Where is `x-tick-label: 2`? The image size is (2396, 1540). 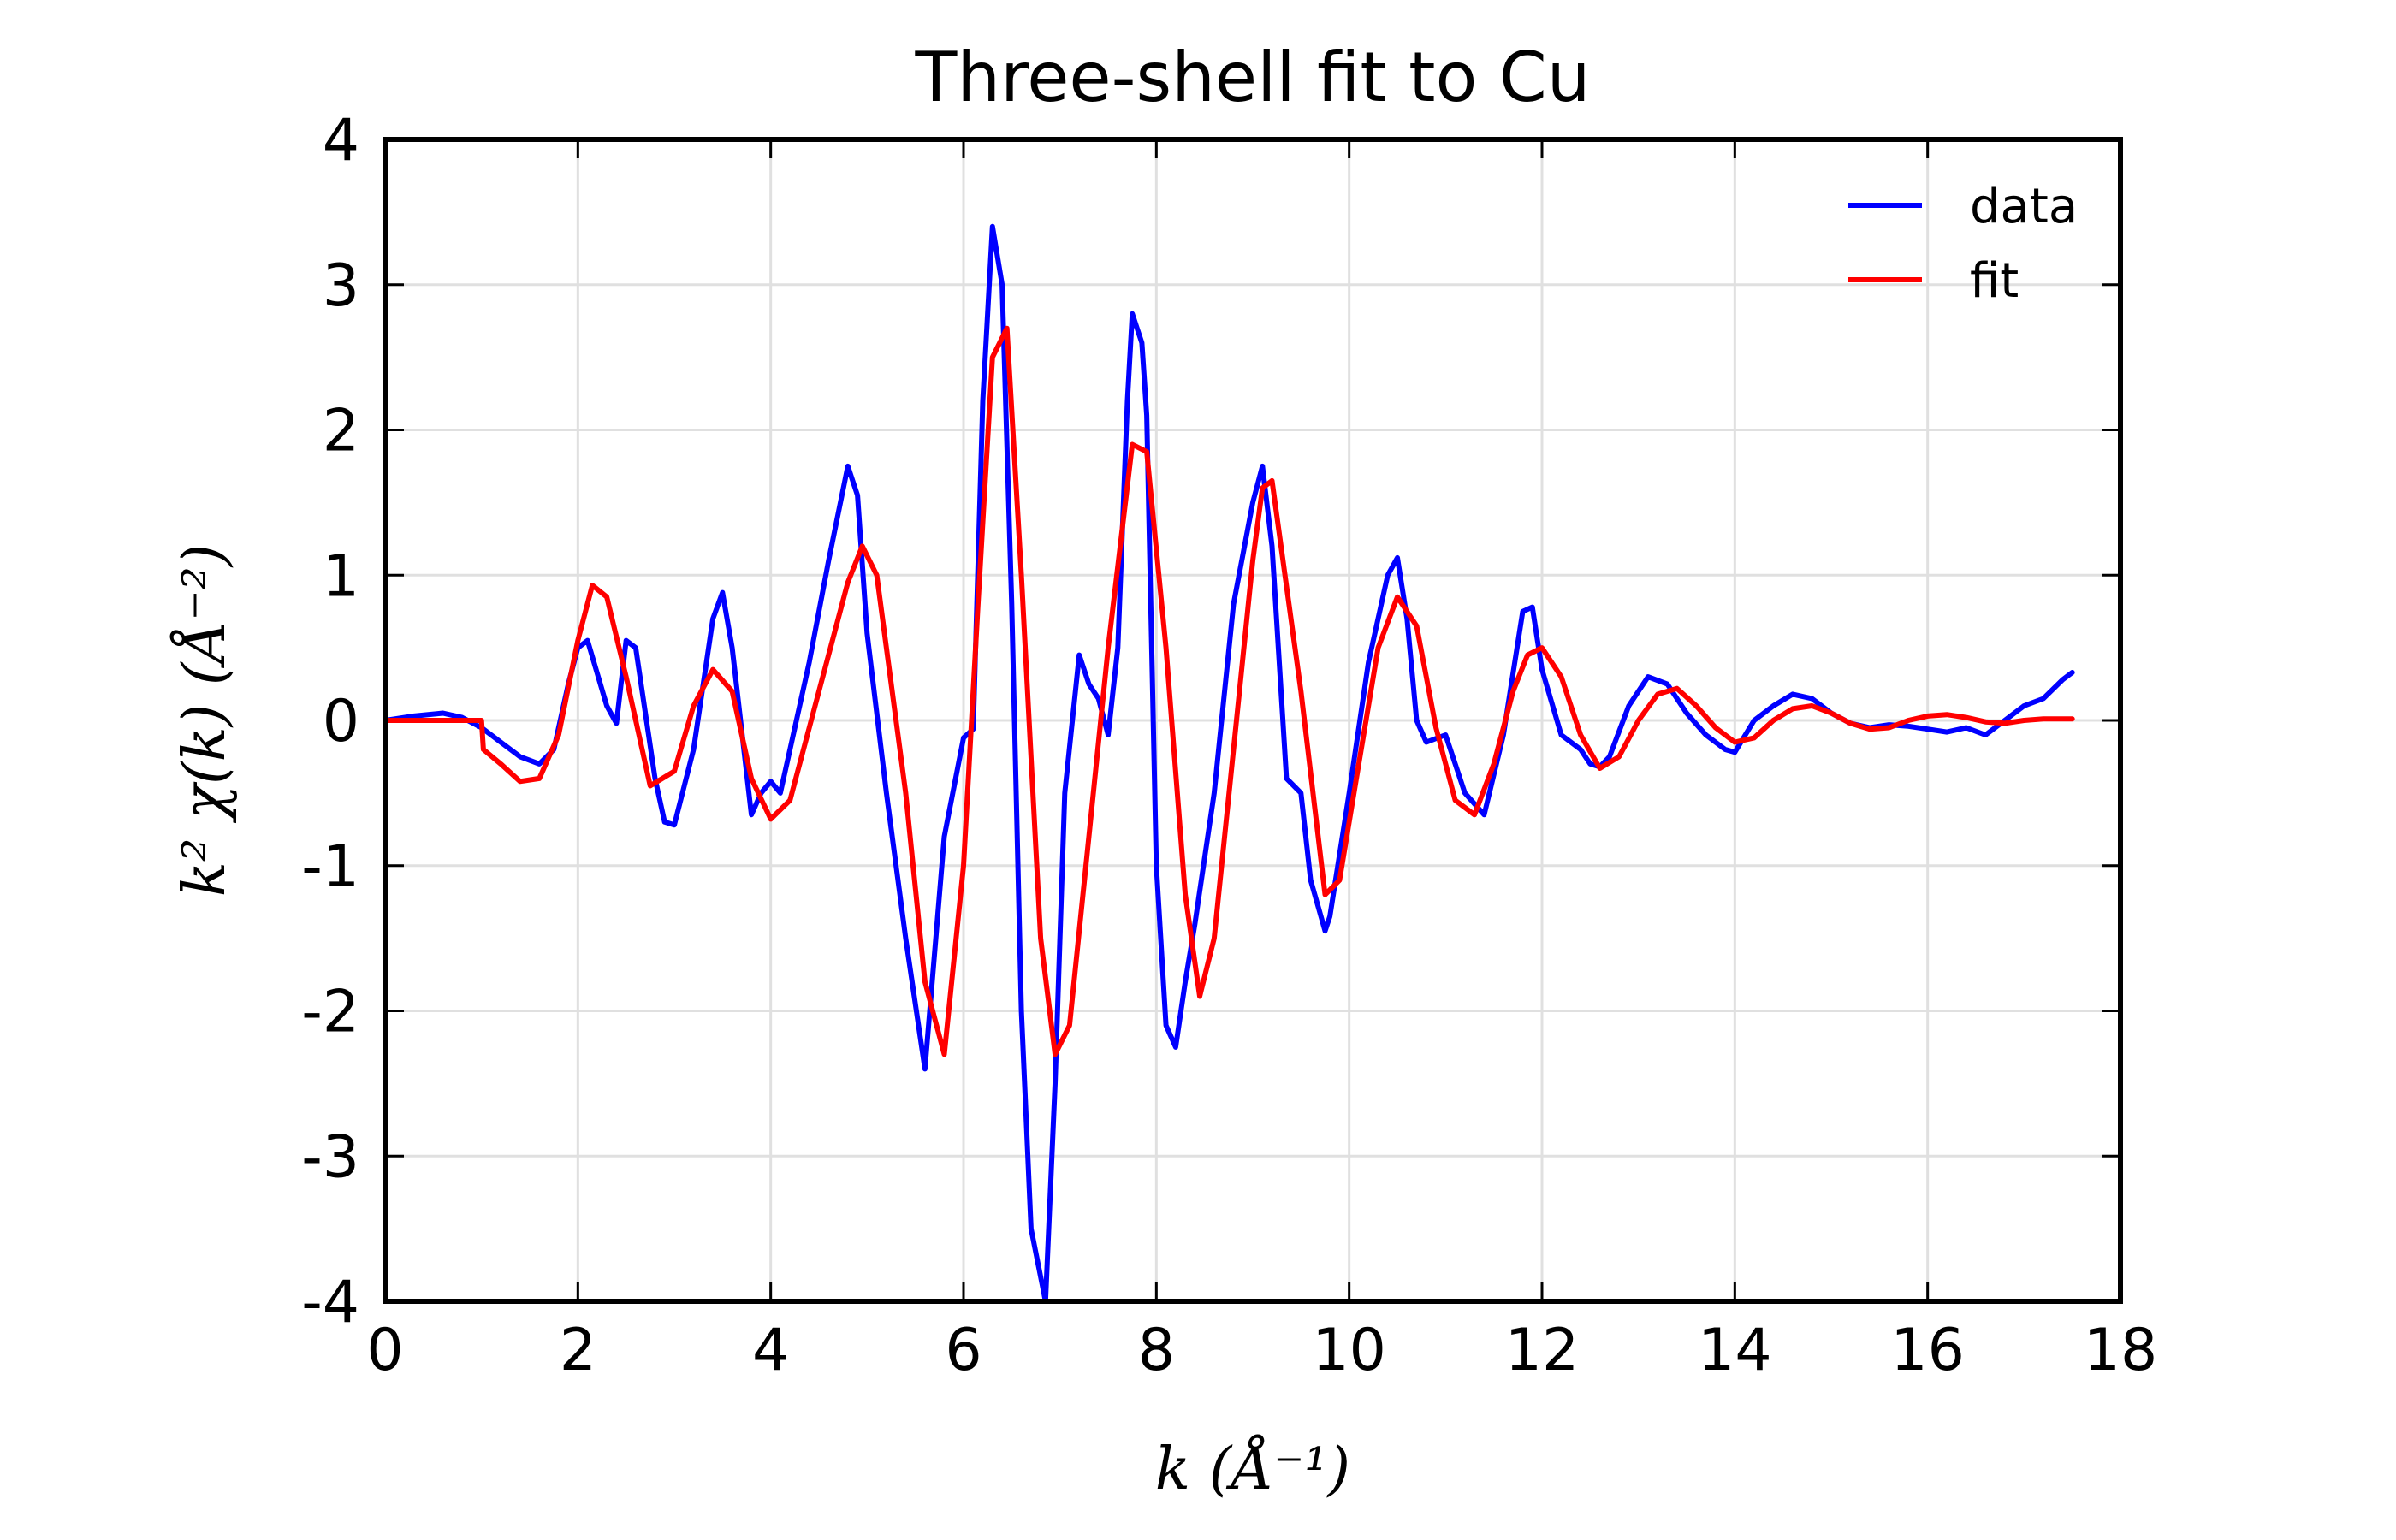 x-tick-label: 2 is located at coordinates (578, 1350).